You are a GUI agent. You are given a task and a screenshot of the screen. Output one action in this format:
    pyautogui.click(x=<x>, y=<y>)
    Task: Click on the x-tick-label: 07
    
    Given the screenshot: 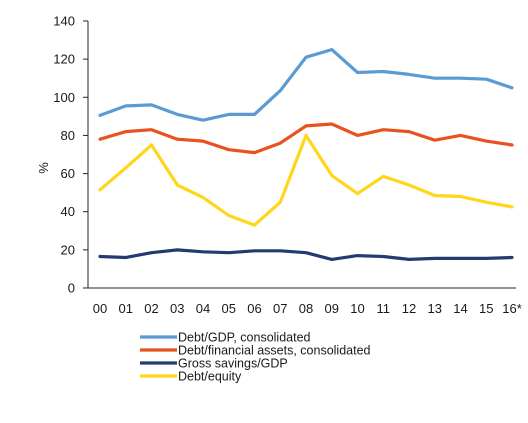 What is the action you would take?
    pyautogui.click(x=280, y=308)
    